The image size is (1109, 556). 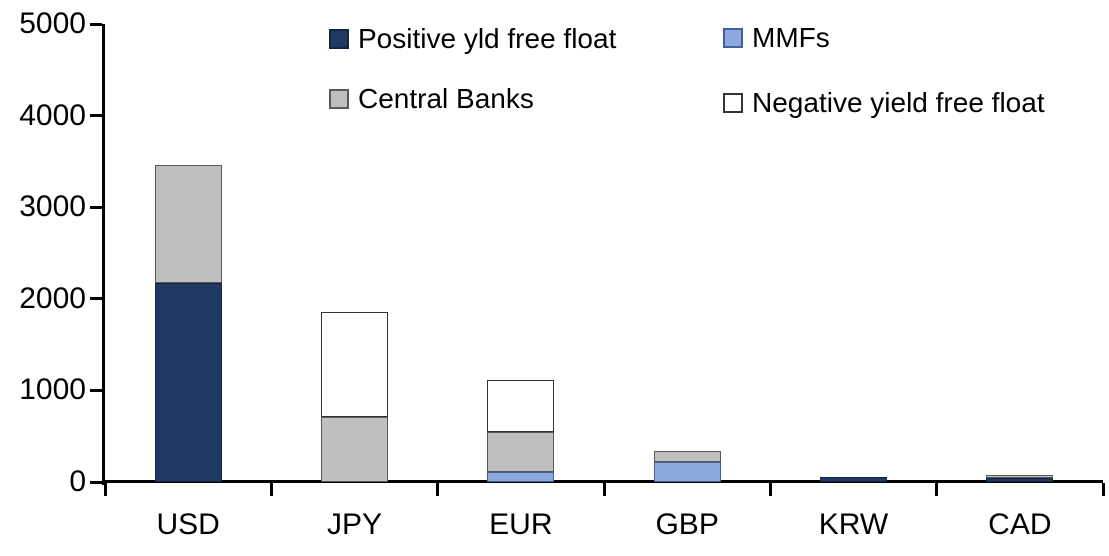 What do you see at coordinates (188, 524) in the screenshot?
I see `x-axis-category-label-usd: USD` at bounding box center [188, 524].